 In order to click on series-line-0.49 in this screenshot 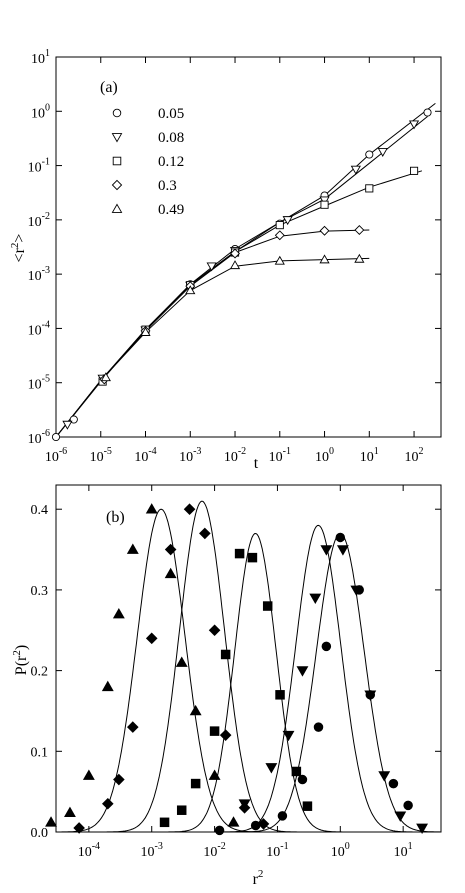, I will do `click(212, 347)`.